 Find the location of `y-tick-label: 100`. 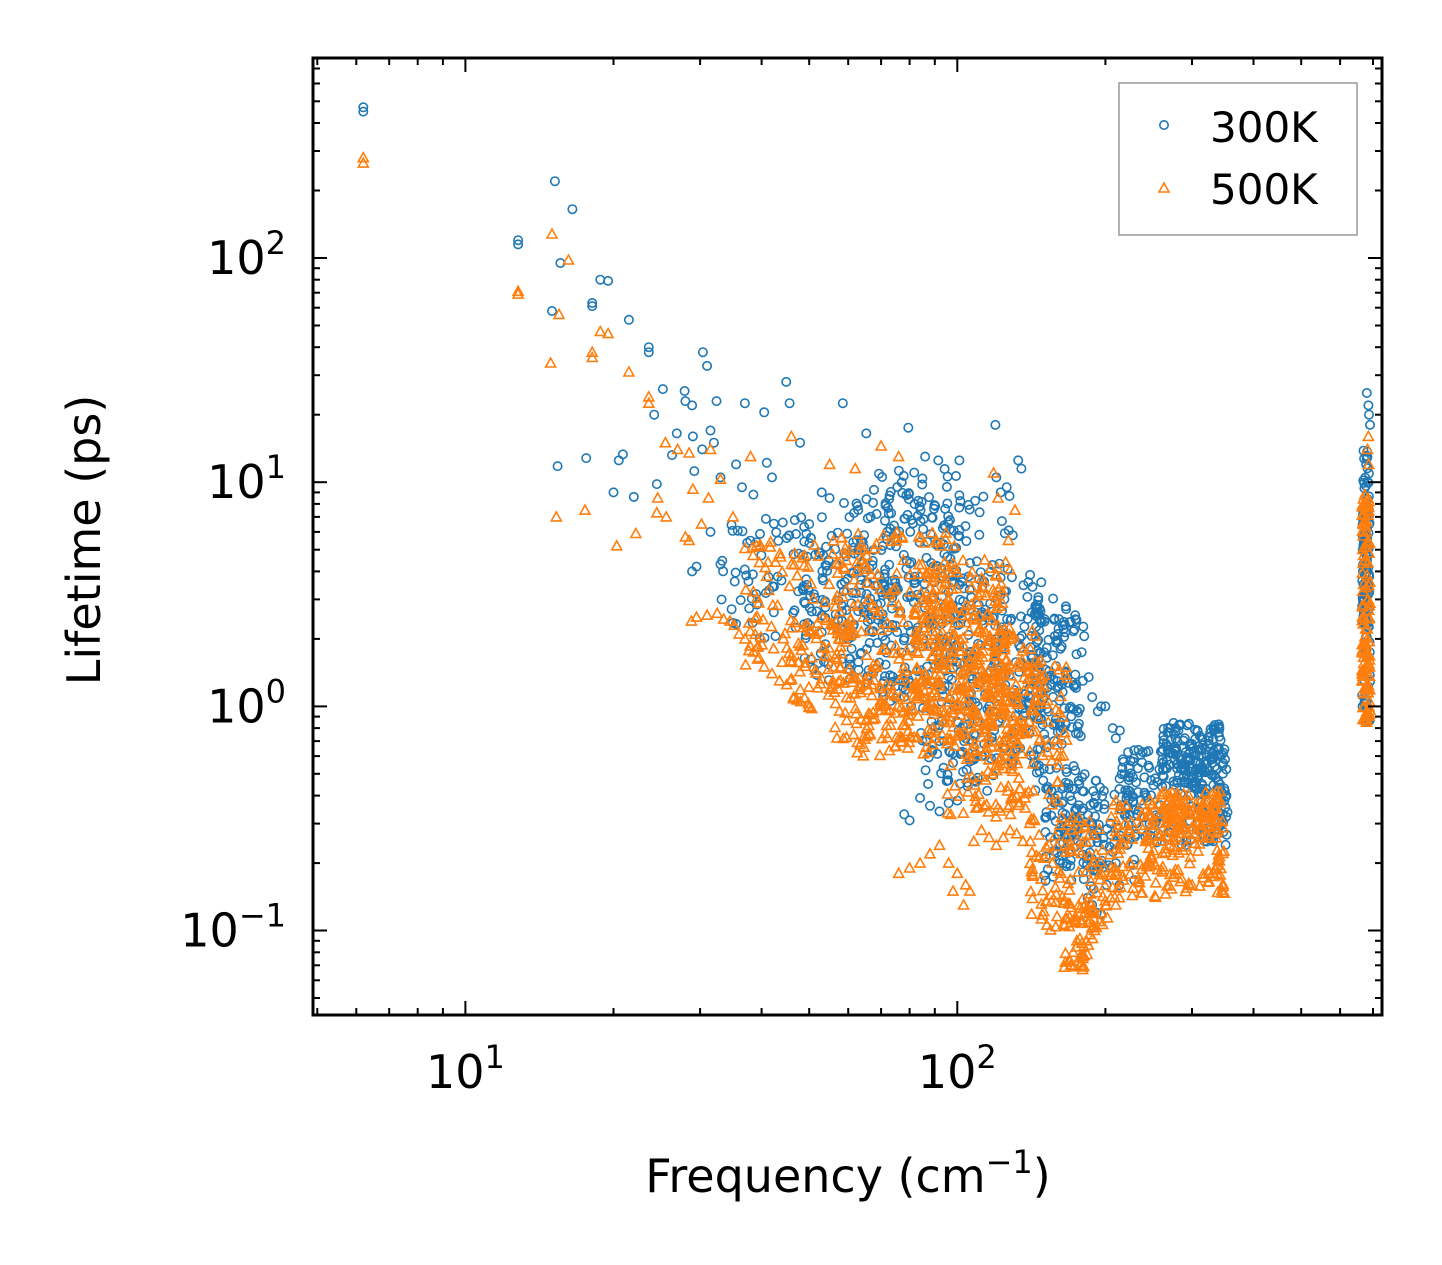

y-tick-label: 100 is located at coordinates (246, 702).